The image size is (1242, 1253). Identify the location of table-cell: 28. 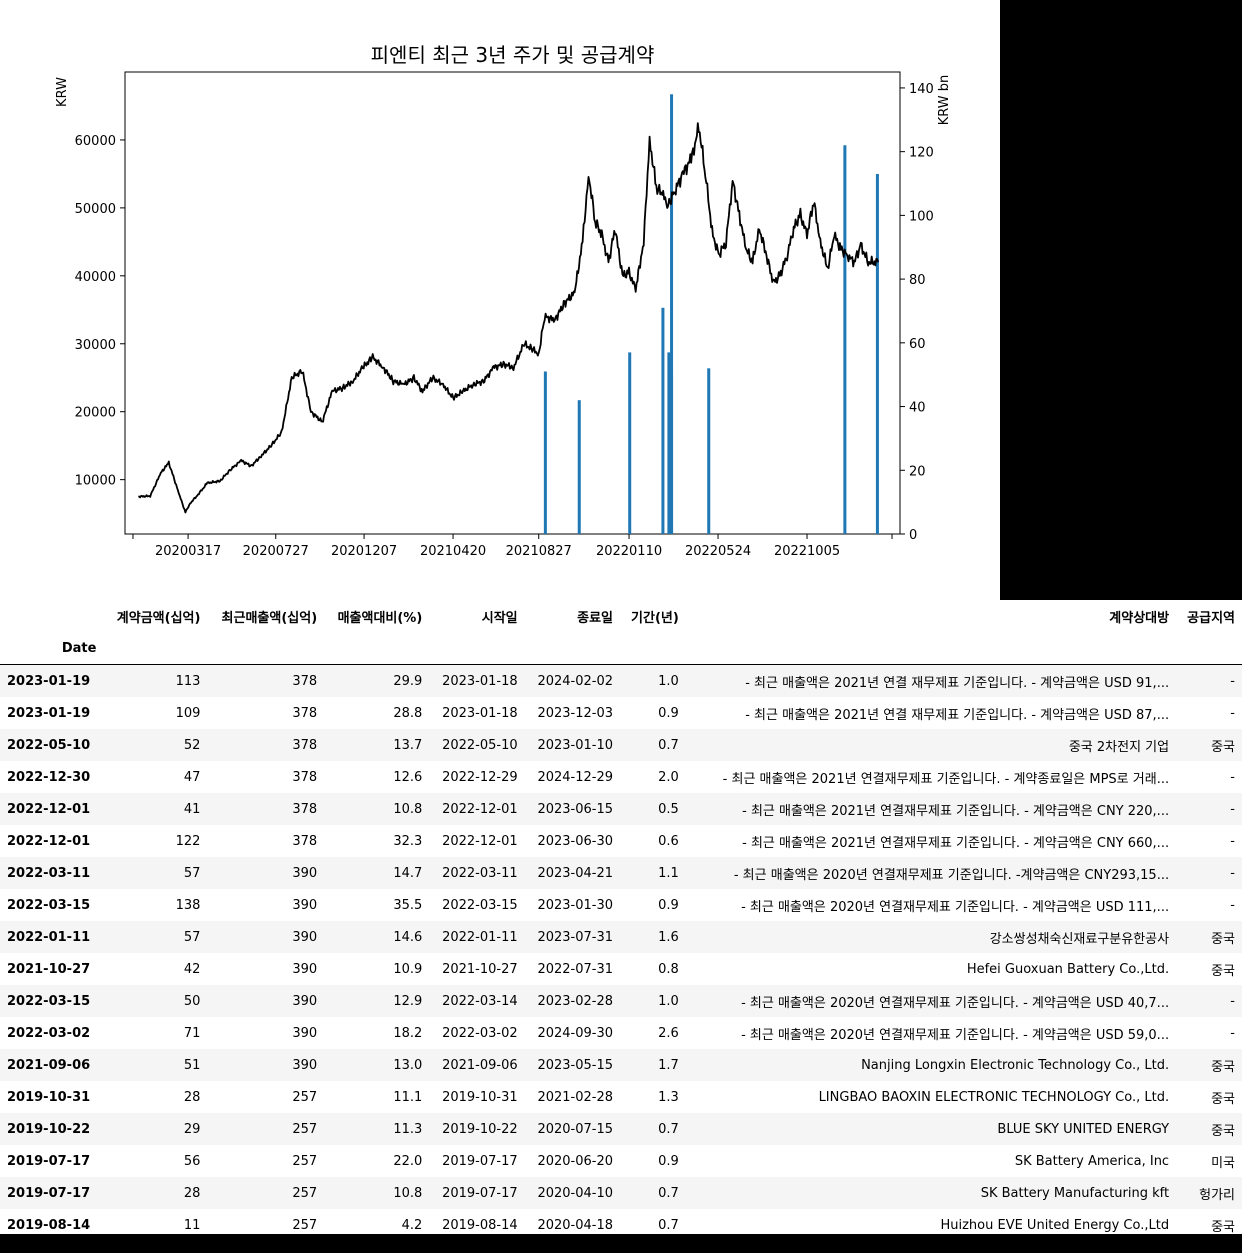
(192, 1097).